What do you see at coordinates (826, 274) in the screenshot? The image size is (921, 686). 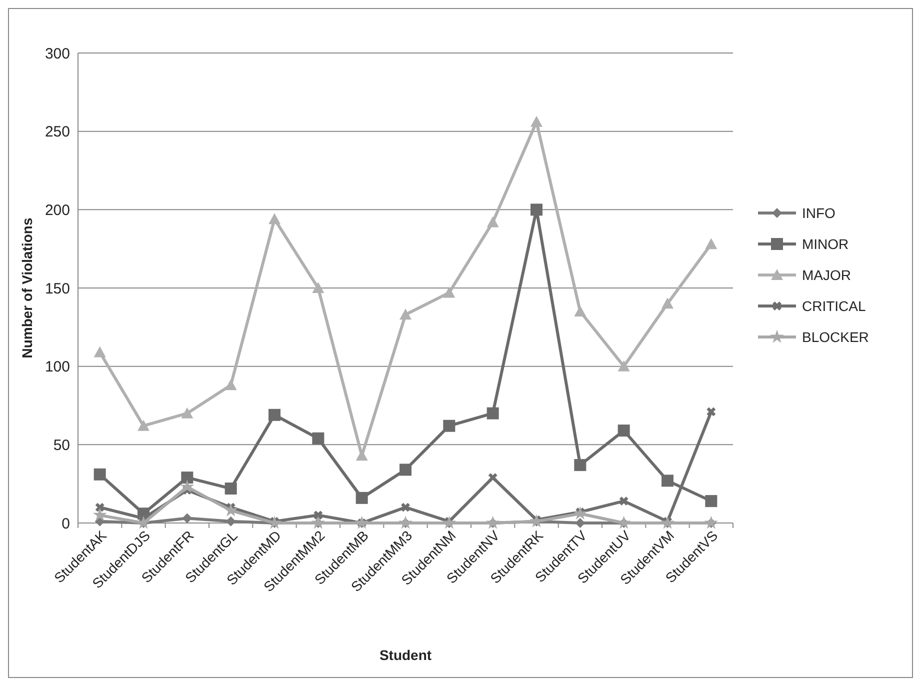 I see `legend-label: MAJOR` at bounding box center [826, 274].